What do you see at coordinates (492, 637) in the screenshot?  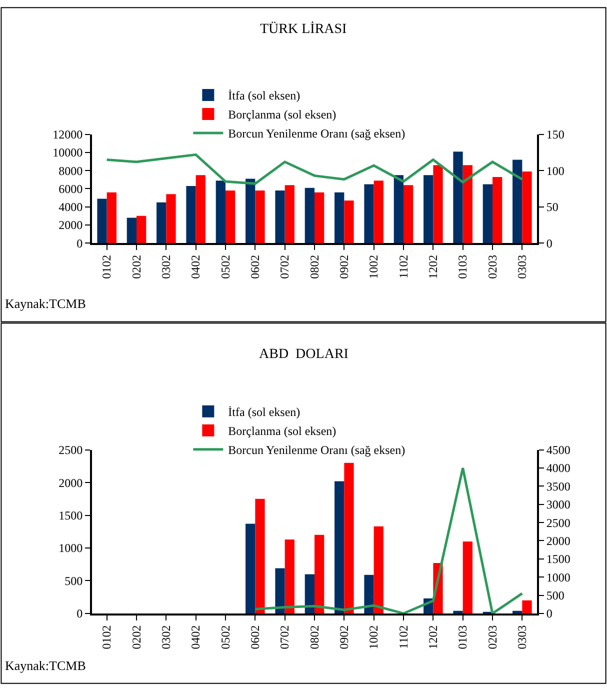 I see `x-tick-label: 0203` at bounding box center [492, 637].